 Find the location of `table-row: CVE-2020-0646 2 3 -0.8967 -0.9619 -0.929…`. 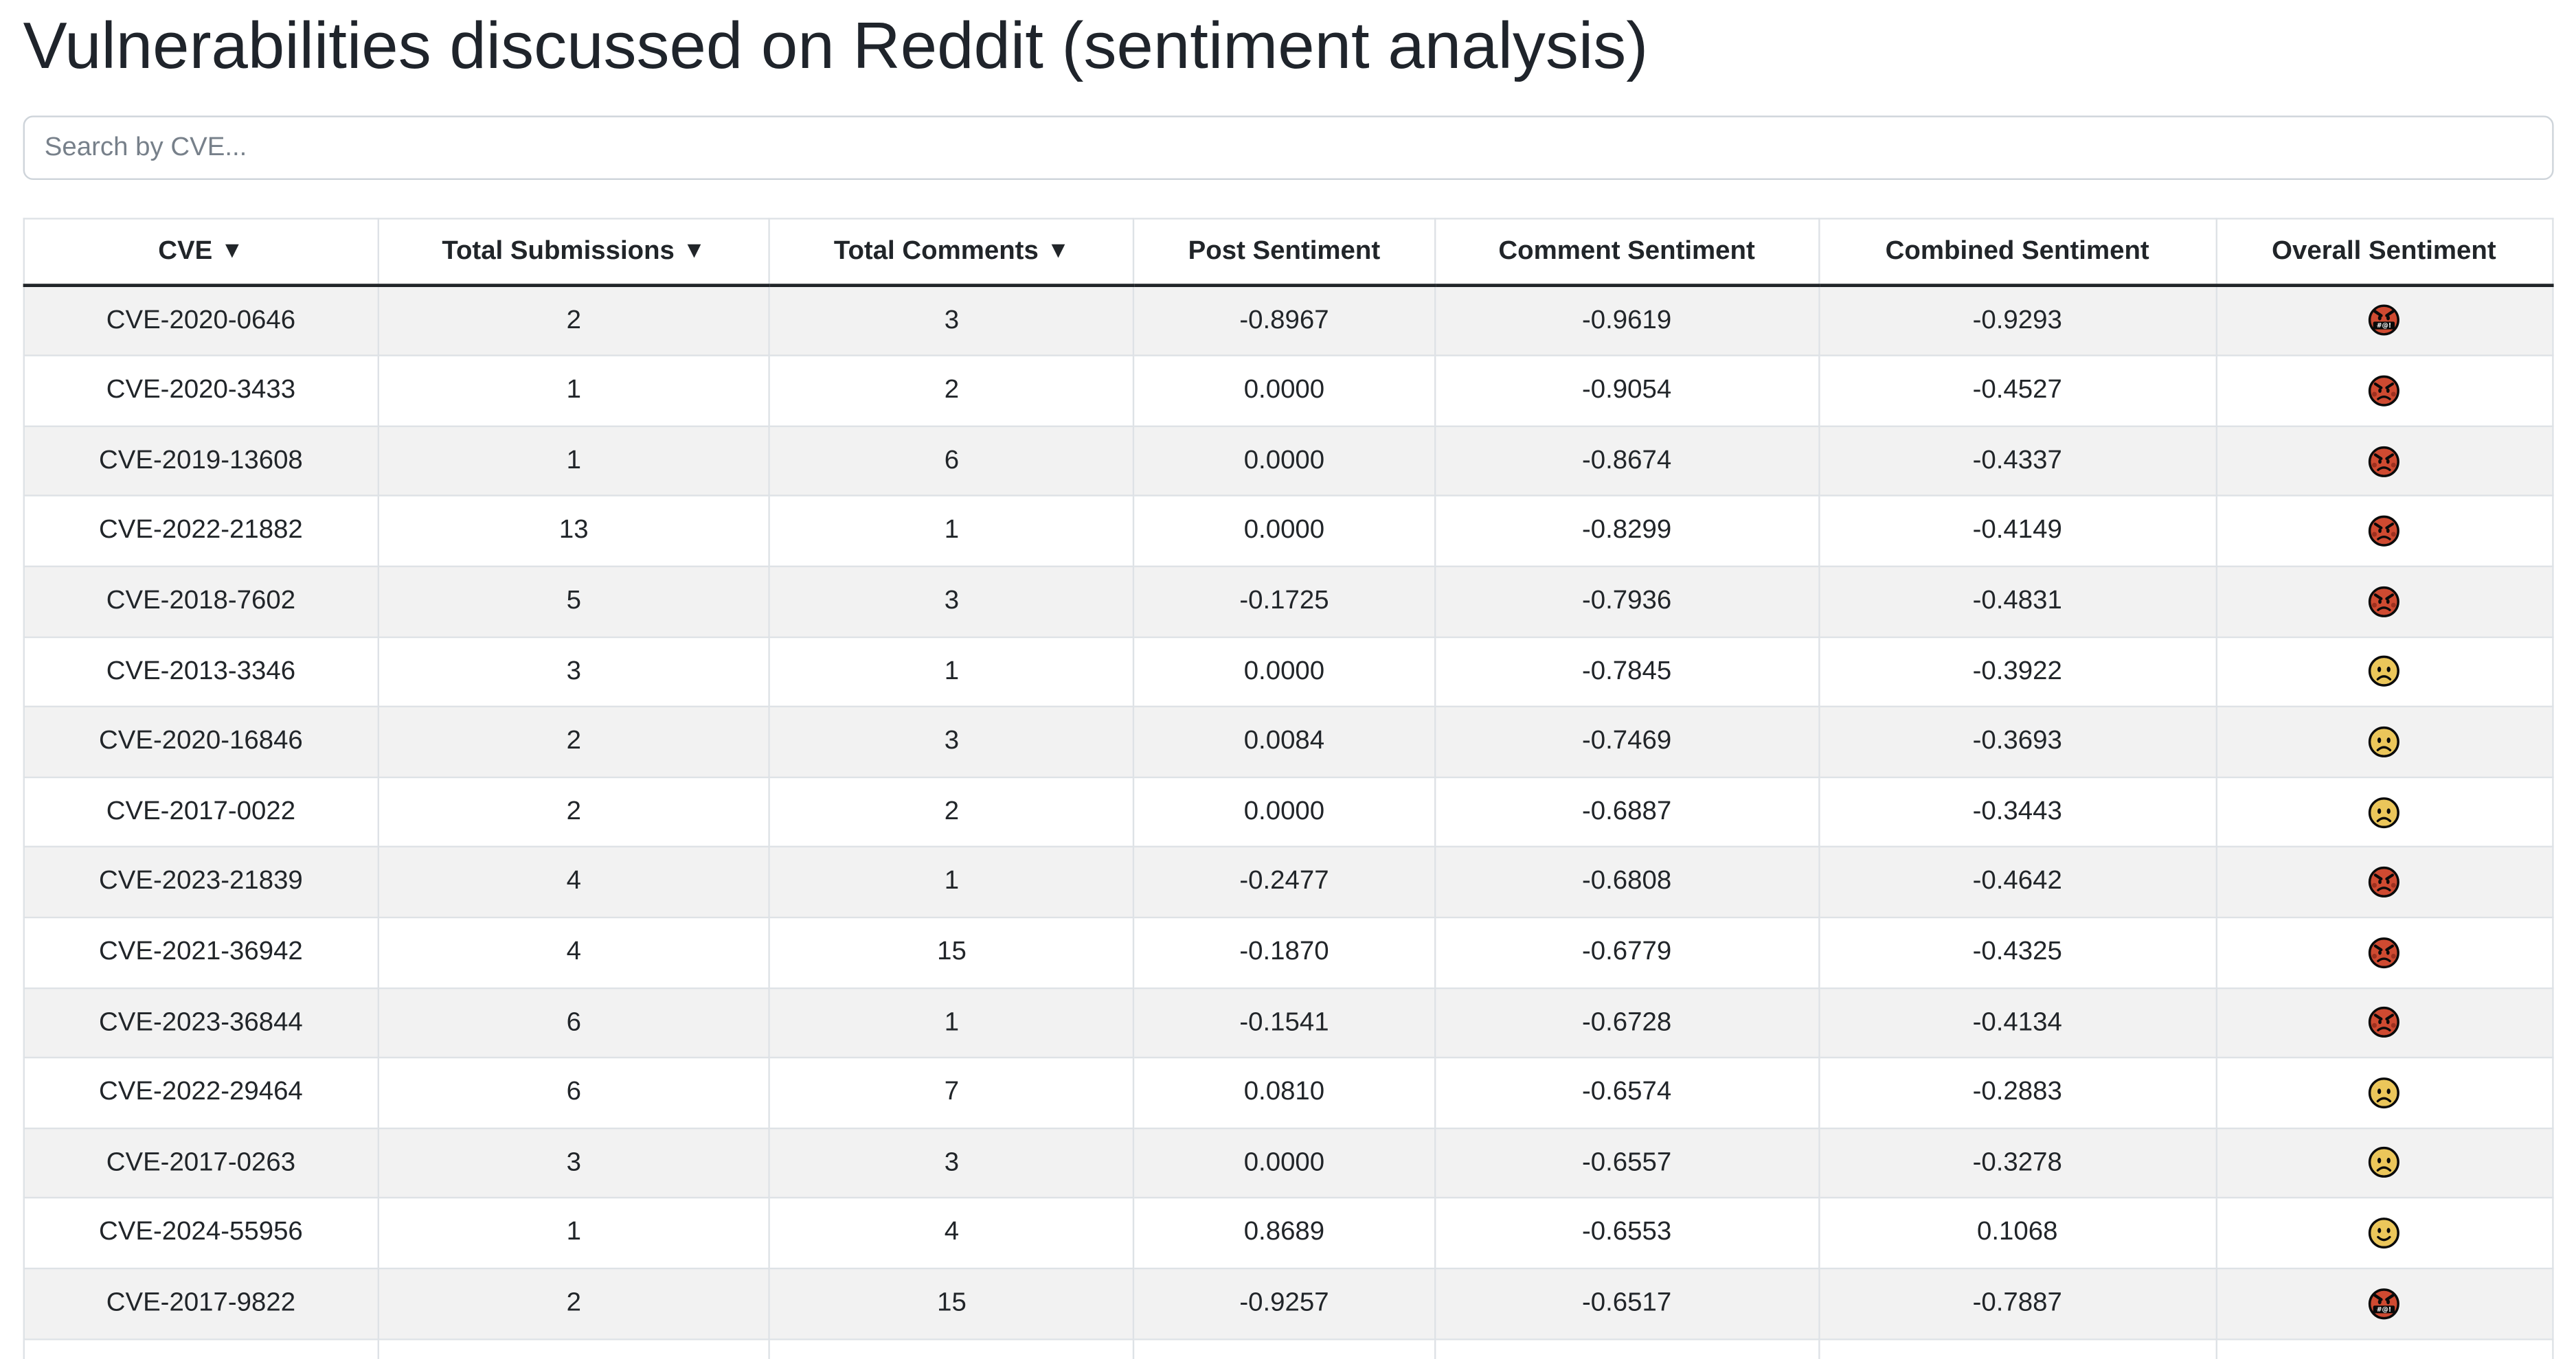

table-row: CVE-2020-0646 2 3 -0.8967 -0.9619 -0.929… is located at coordinates (1288, 320).